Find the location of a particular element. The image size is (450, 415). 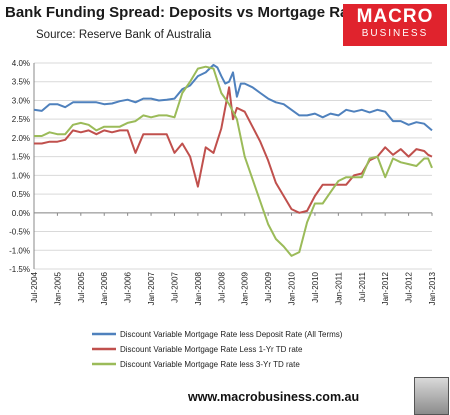

x-tick-label: Jan-2012 is located at coordinates (385, 288).